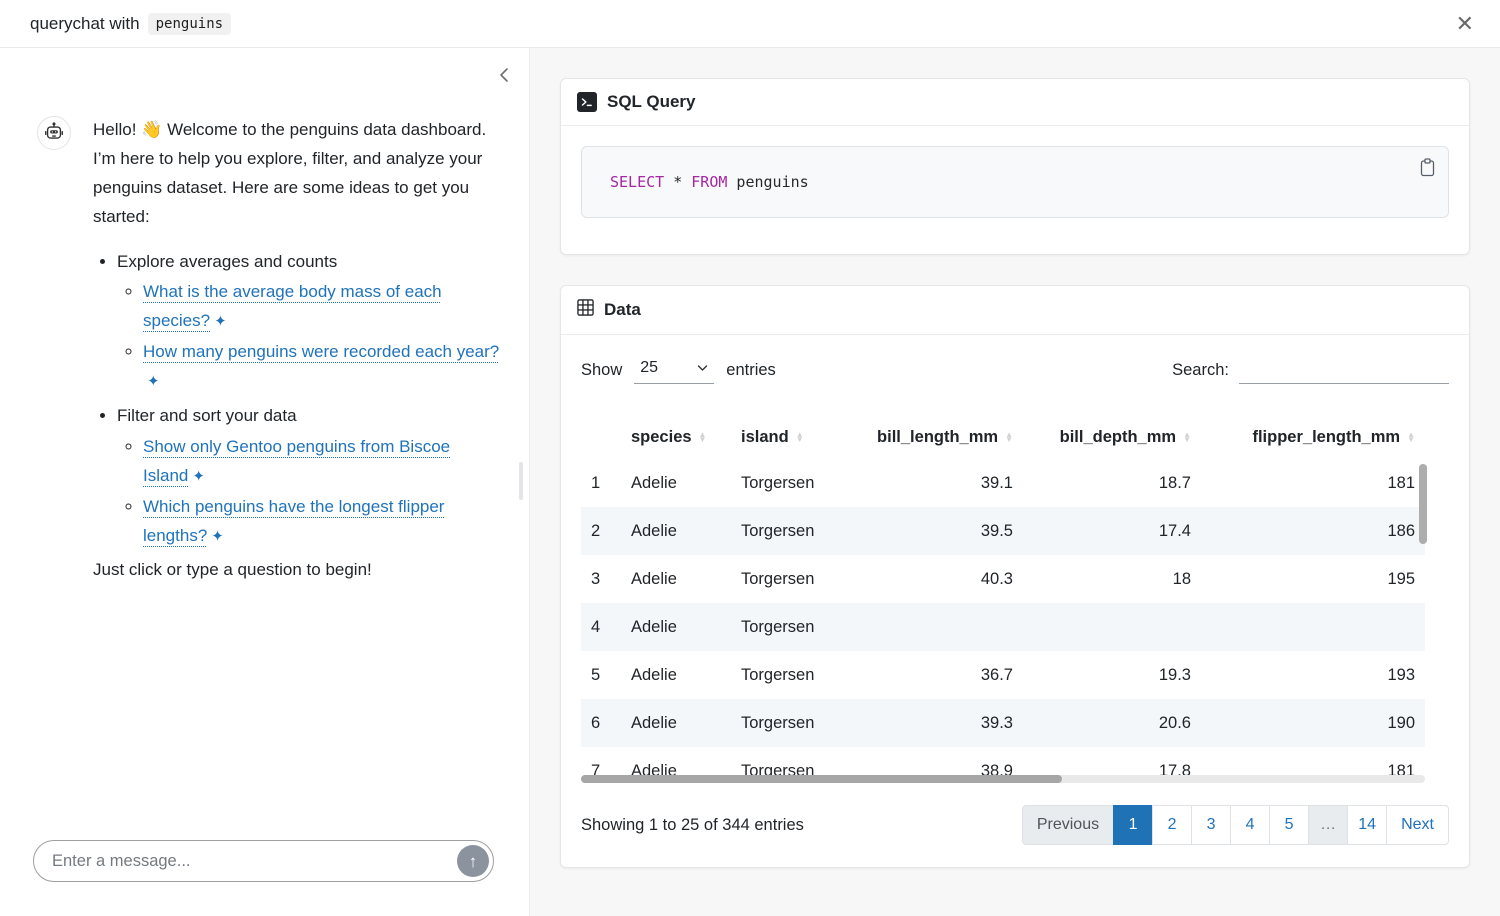 The height and width of the screenshot is (916, 1500). What do you see at coordinates (601, 439) in the screenshot?
I see `column-header-rownum` at bounding box center [601, 439].